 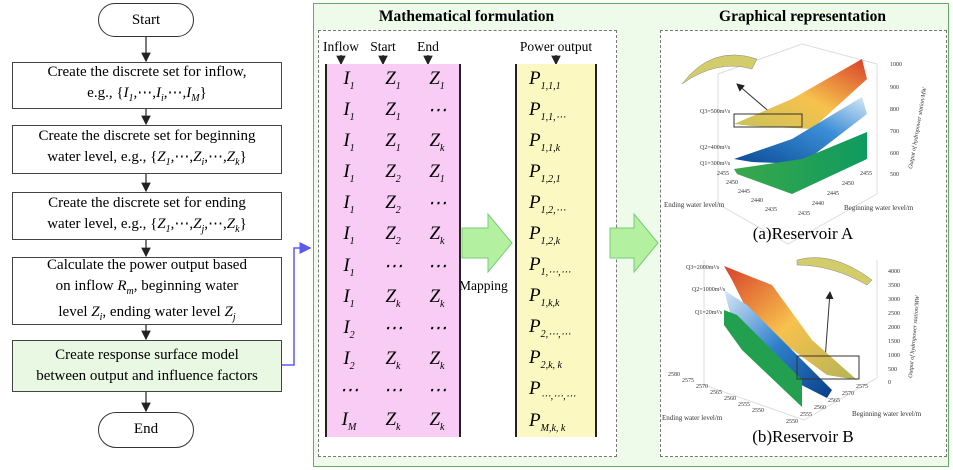 What do you see at coordinates (550, 303) in the screenshot?
I see `subscript: 1,k,k` at bounding box center [550, 303].